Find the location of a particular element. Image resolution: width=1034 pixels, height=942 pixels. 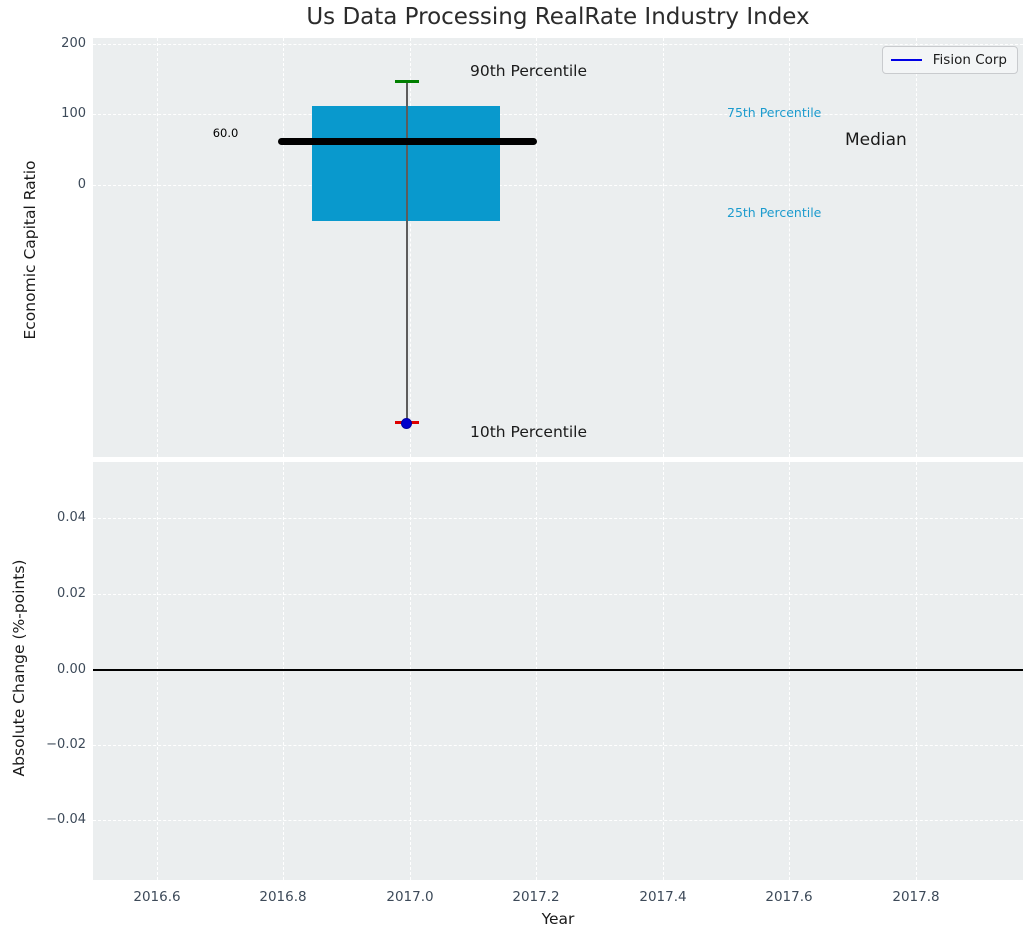

median-value-label: 60.0 is located at coordinates (225, 133).